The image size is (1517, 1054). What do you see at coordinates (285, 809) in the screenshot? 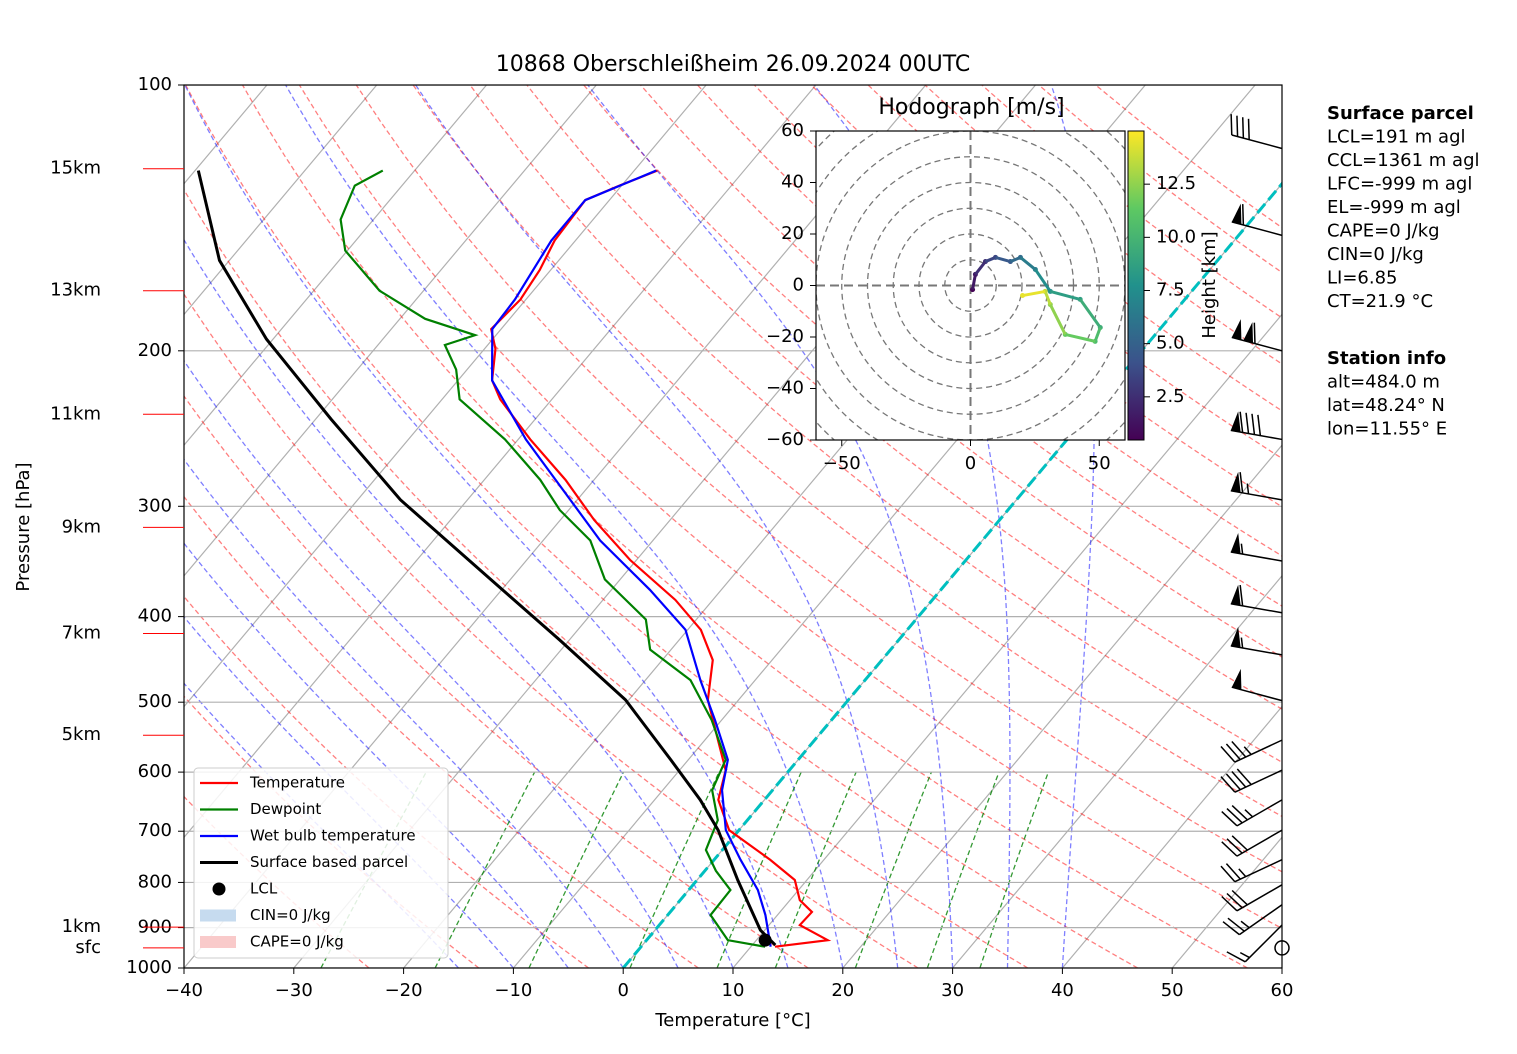
I see `legend-label: Dewpoint` at bounding box center [285, 809].